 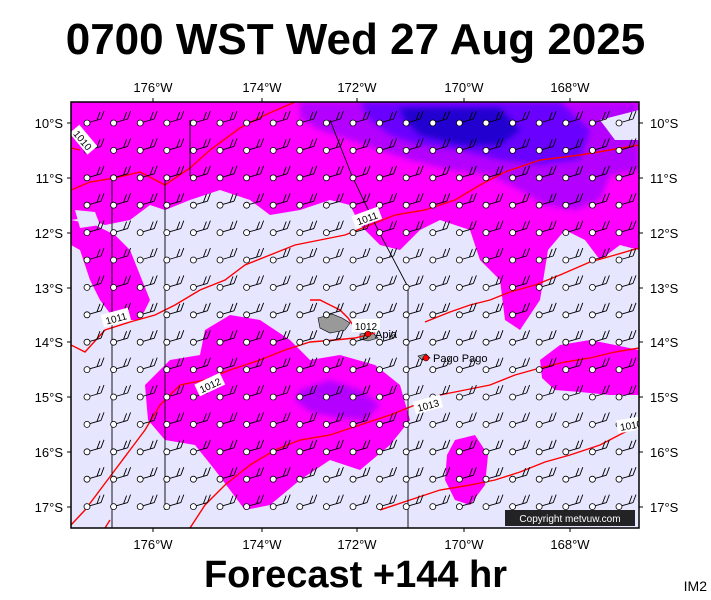 What do you see at coordinates (49, 315) in the screenshot?
I see `lat-labels-left: 10°S 11°S 12°S 13°S 14°S 15°S 16°S 17°S` at bounding box center [49, 315].